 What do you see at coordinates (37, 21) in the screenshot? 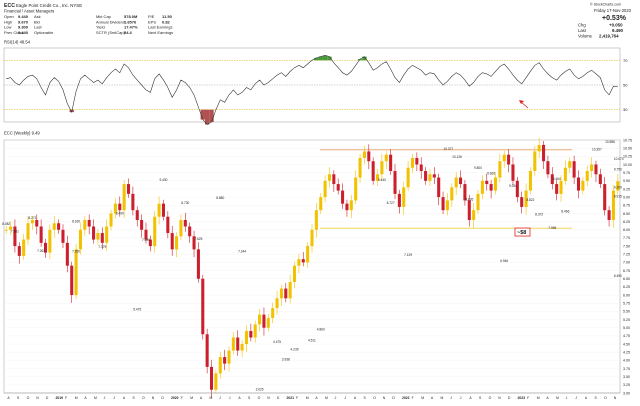
I see `quote-key: Bid` at bounding box center [37, 21].